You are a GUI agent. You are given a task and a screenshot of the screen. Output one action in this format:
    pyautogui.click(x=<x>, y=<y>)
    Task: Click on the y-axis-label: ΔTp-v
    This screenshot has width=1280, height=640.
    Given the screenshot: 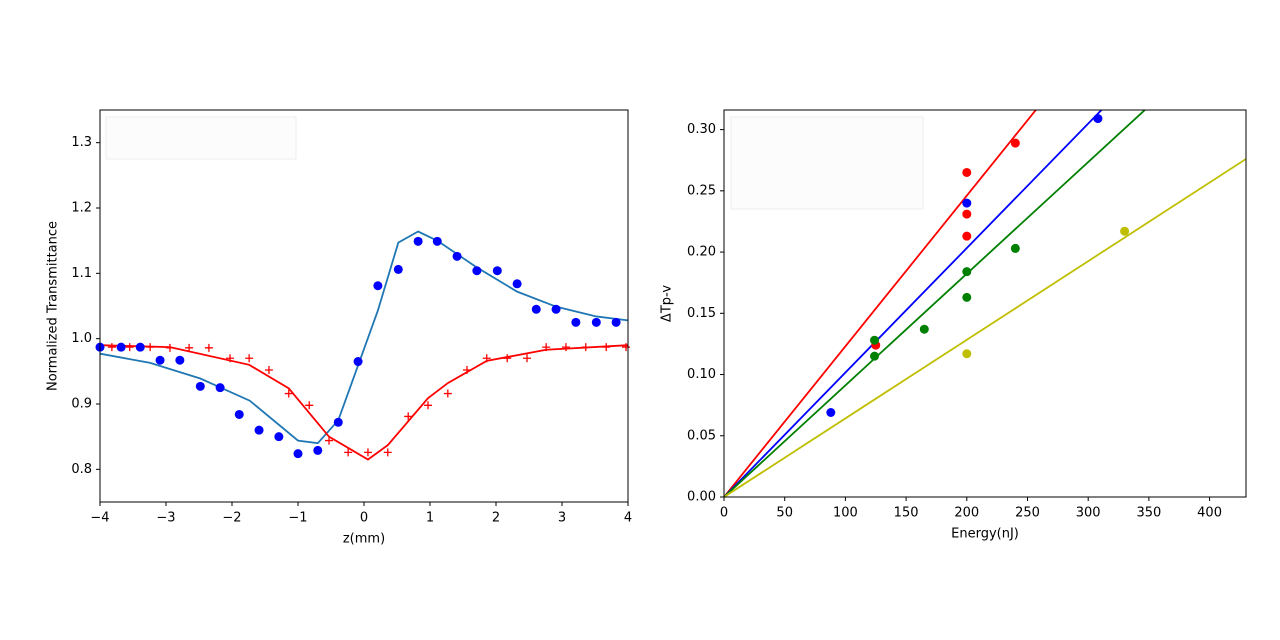 What is the action you would take?
    pyautogui.click(x=667, y=303)
    